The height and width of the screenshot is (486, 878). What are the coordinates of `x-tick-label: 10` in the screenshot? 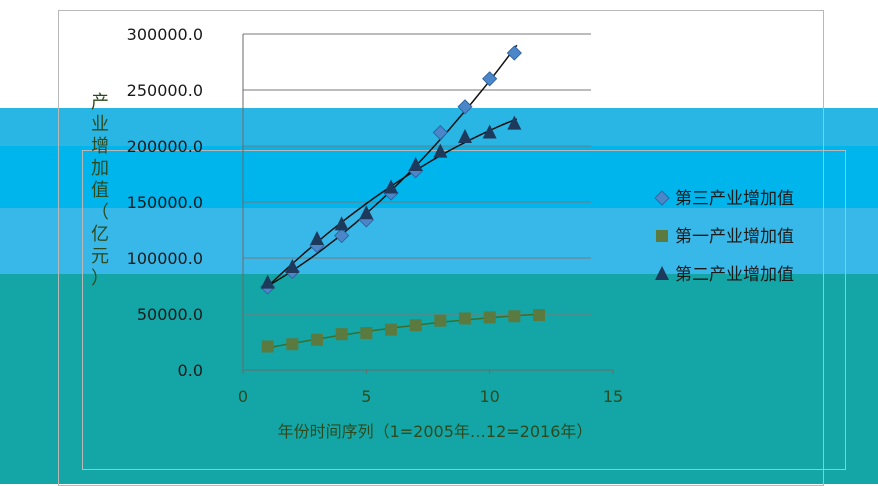 It's located at (489, 396).